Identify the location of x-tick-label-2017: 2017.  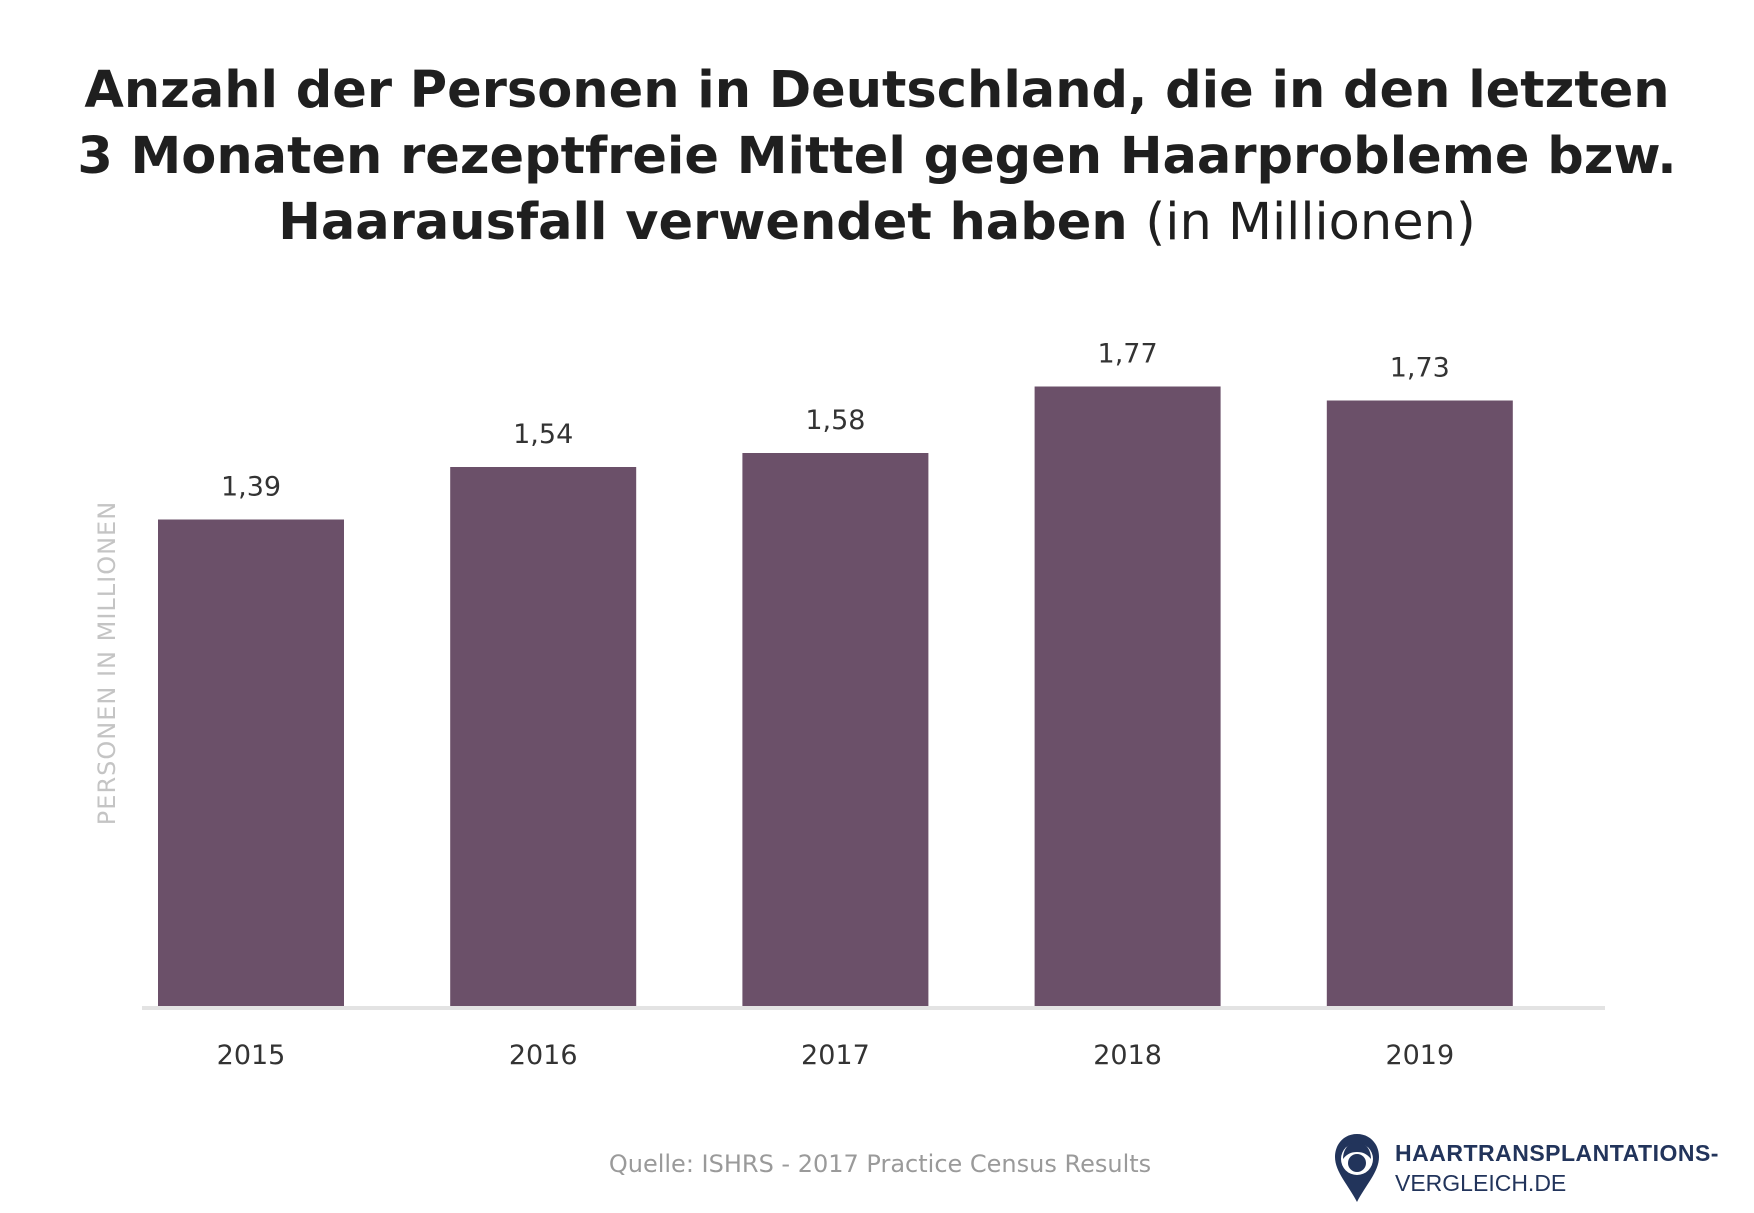
(835, 1055).